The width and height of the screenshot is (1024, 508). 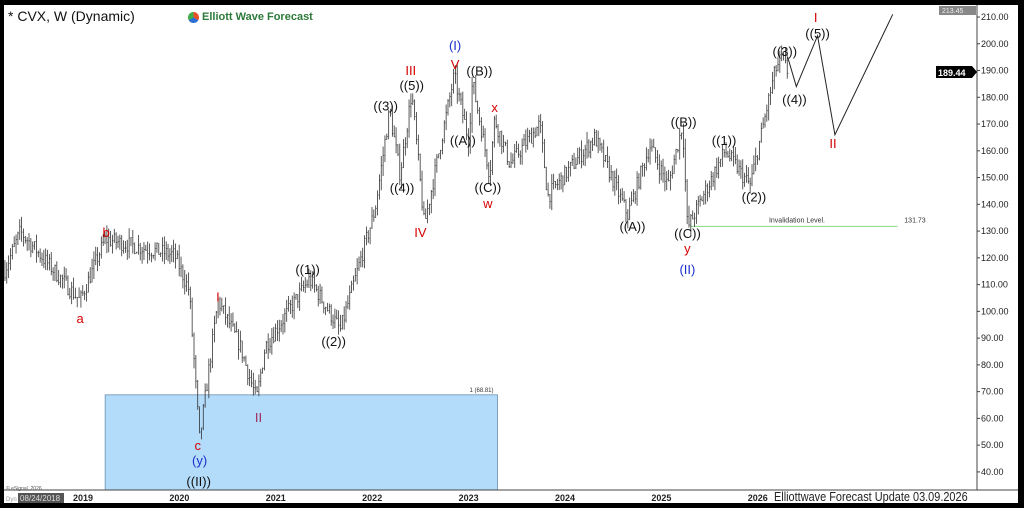 I want to click on brand-logo-icon, so click(x=193, y=17).